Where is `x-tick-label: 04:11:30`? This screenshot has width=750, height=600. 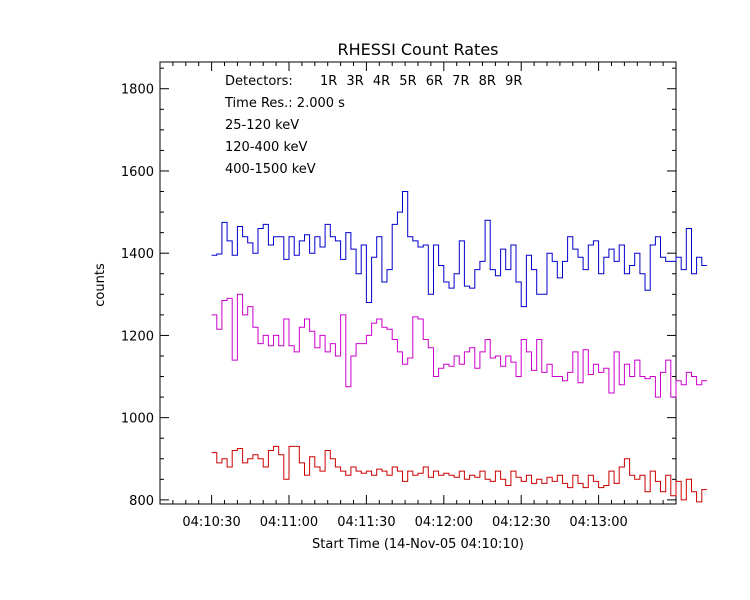
x-tick-label: 04:11:30 is located at coordinates (366, 522).